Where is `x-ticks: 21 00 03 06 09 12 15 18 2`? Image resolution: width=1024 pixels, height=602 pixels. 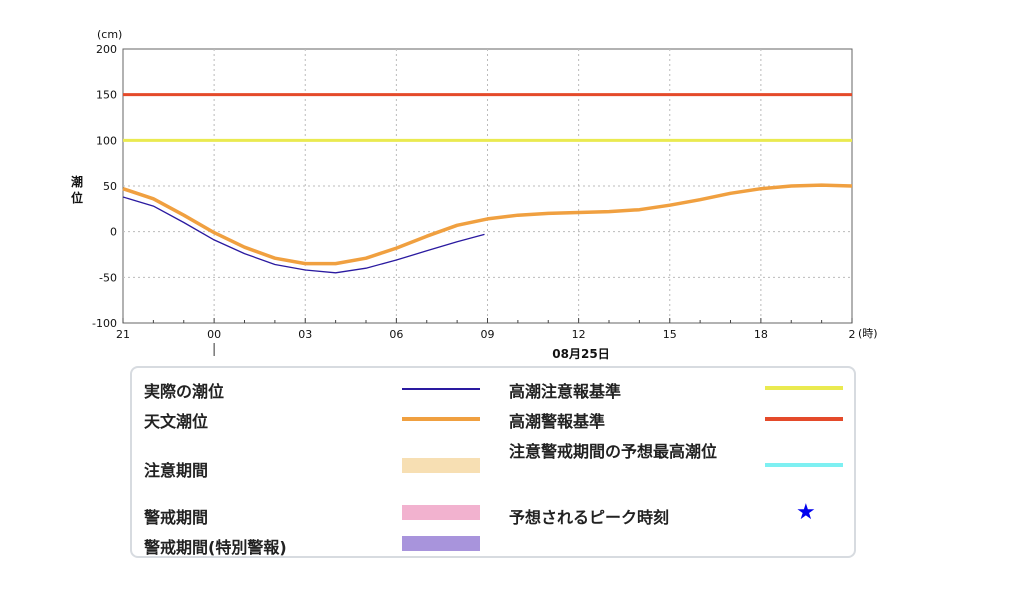 x-ticks: 21 00 03 06 09 12 15 18 2 is located at coordinates (486, 334).